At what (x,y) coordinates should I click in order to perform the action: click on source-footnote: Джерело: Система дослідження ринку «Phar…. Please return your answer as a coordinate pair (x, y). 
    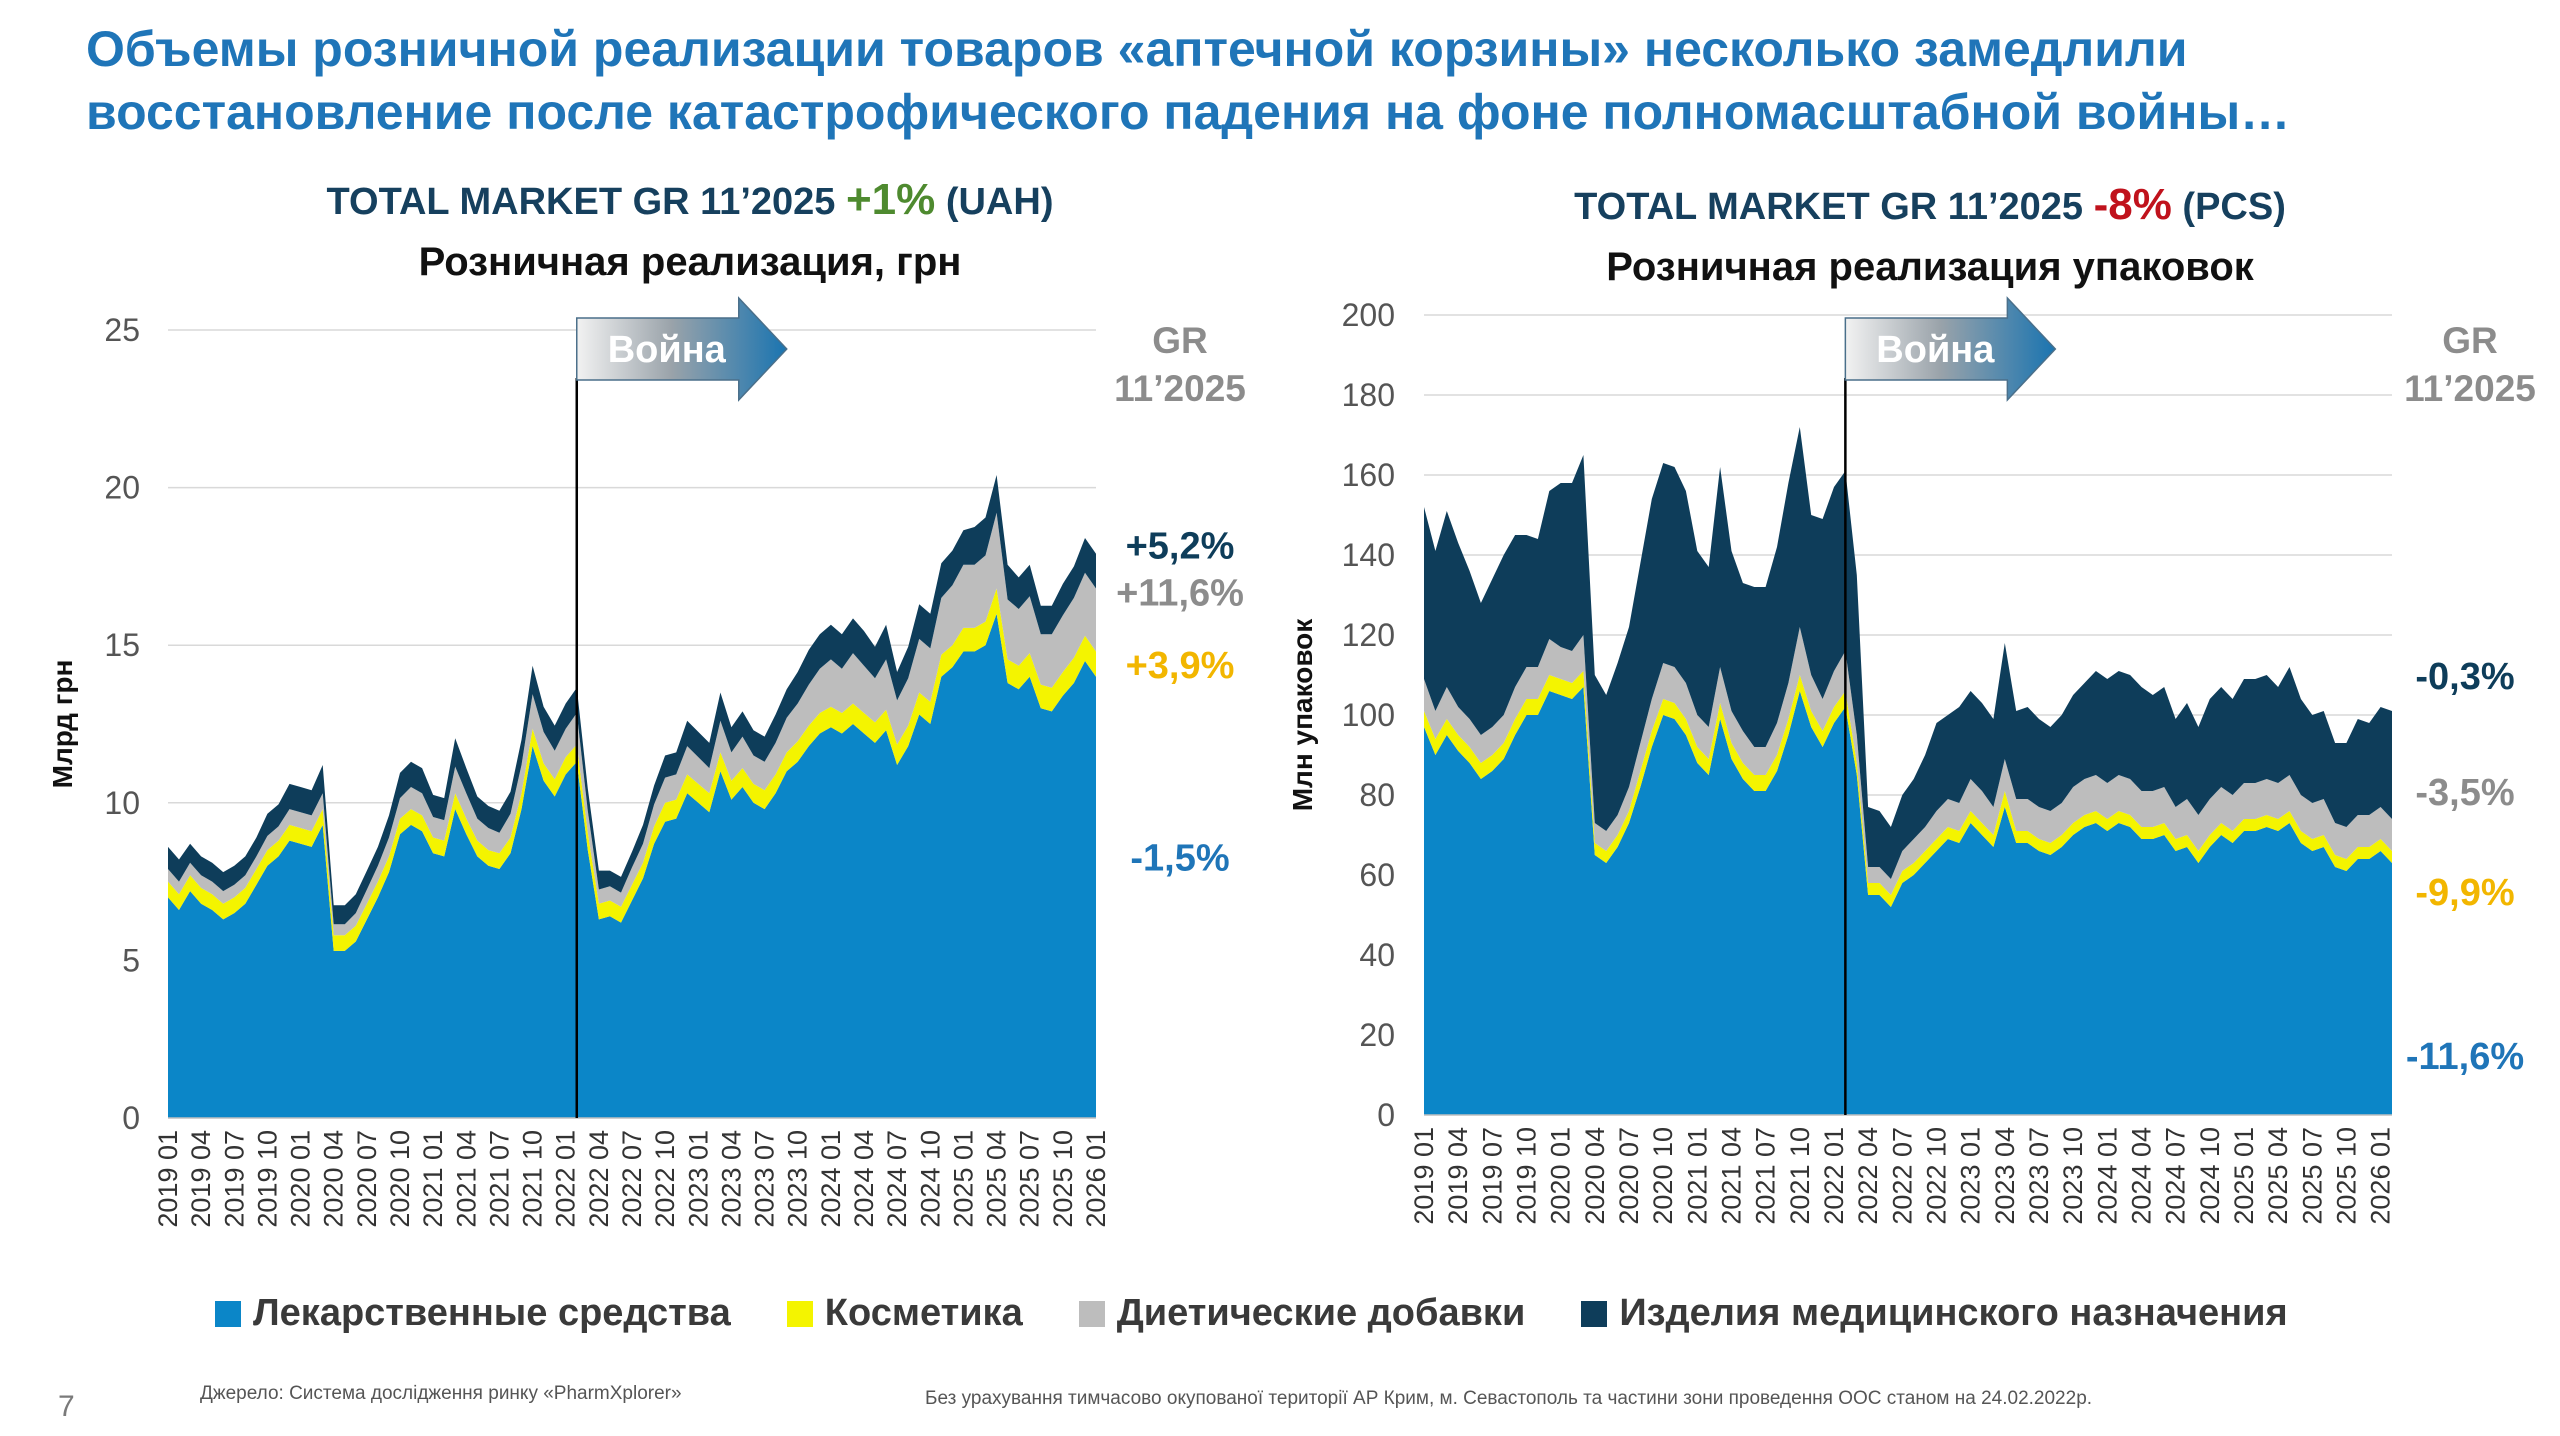
    Looking at the image, I should click on (441, 1393).